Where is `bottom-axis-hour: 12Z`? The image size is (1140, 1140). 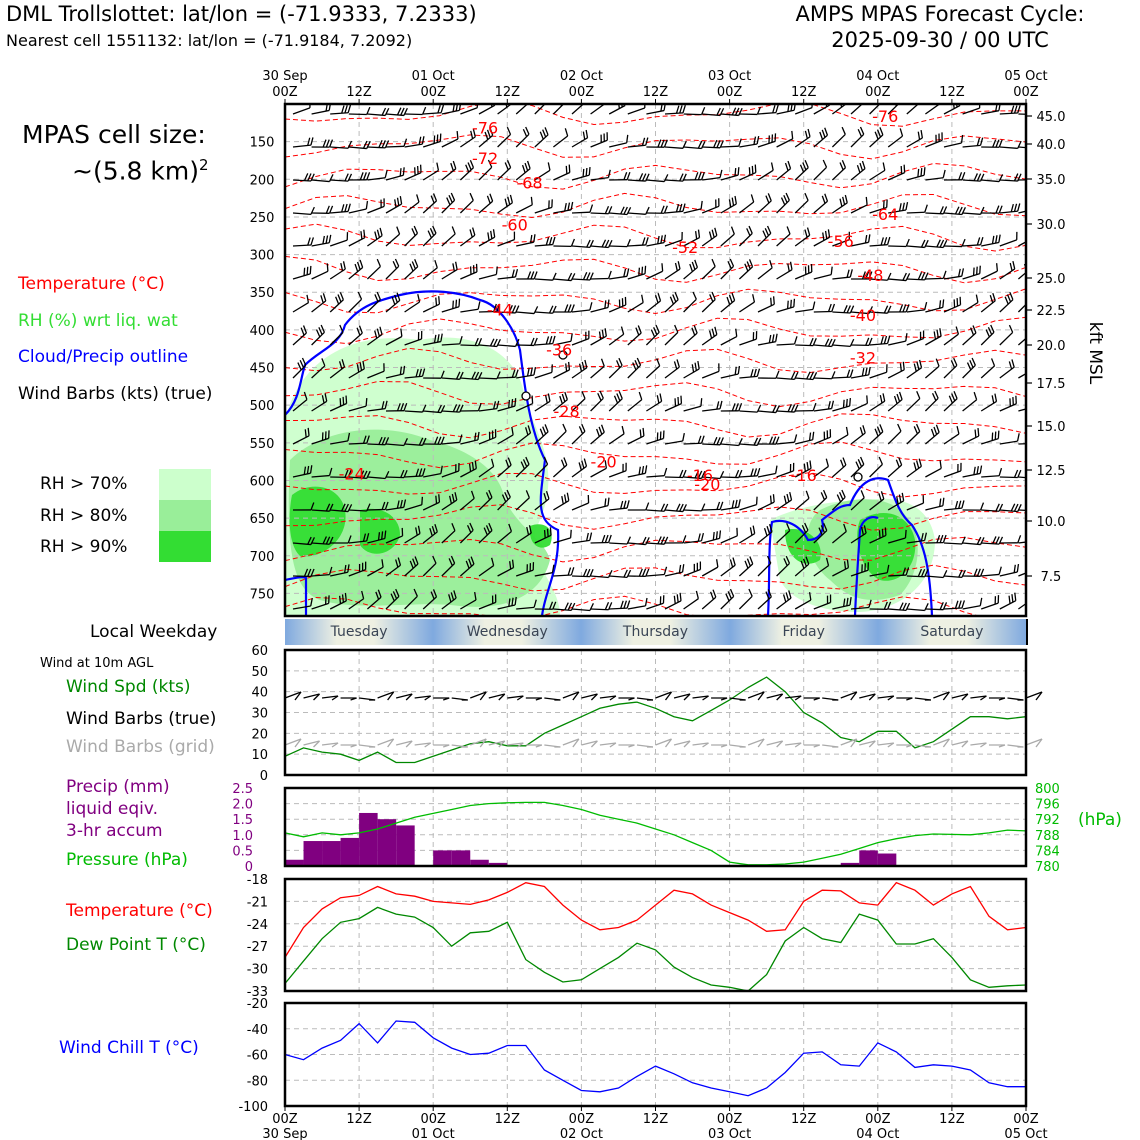
bottom-axis-hour: 12Z is located at coordinates (952, 1119).